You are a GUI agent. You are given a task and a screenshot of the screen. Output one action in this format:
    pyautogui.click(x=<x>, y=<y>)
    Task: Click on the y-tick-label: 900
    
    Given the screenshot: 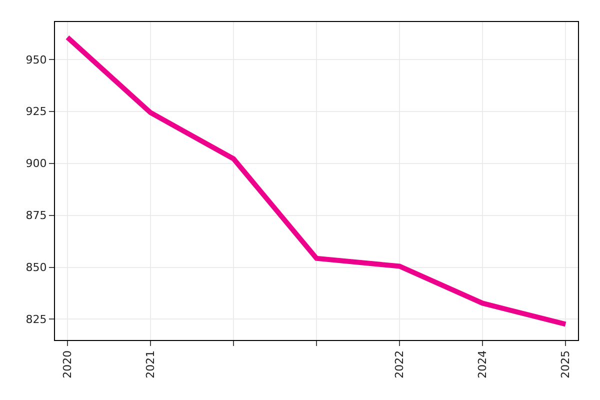 What is the action you would take?
    pyautogui.click(x=36, y=163)
    